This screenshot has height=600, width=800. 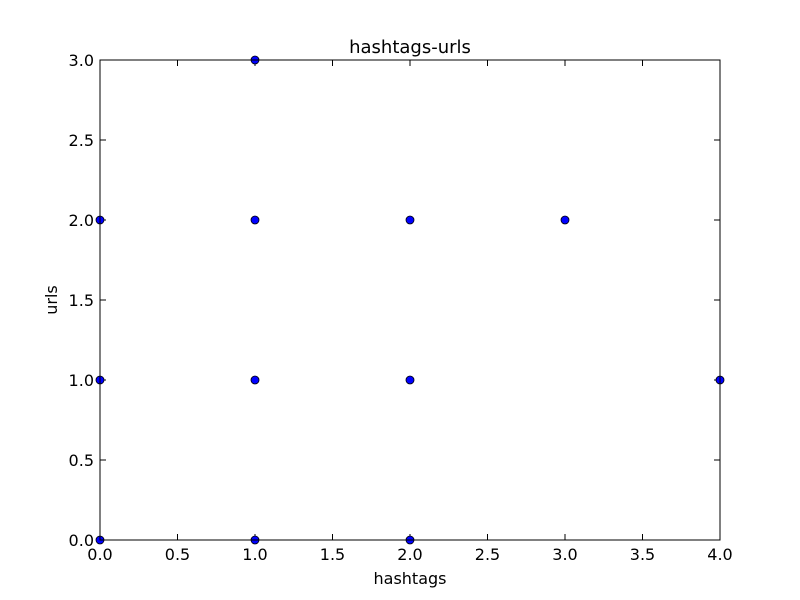 What do you see at coordinates (81, 540) in the screenshot?
I see `y-tick-label: 0.0` at bounding box center [81, 540].